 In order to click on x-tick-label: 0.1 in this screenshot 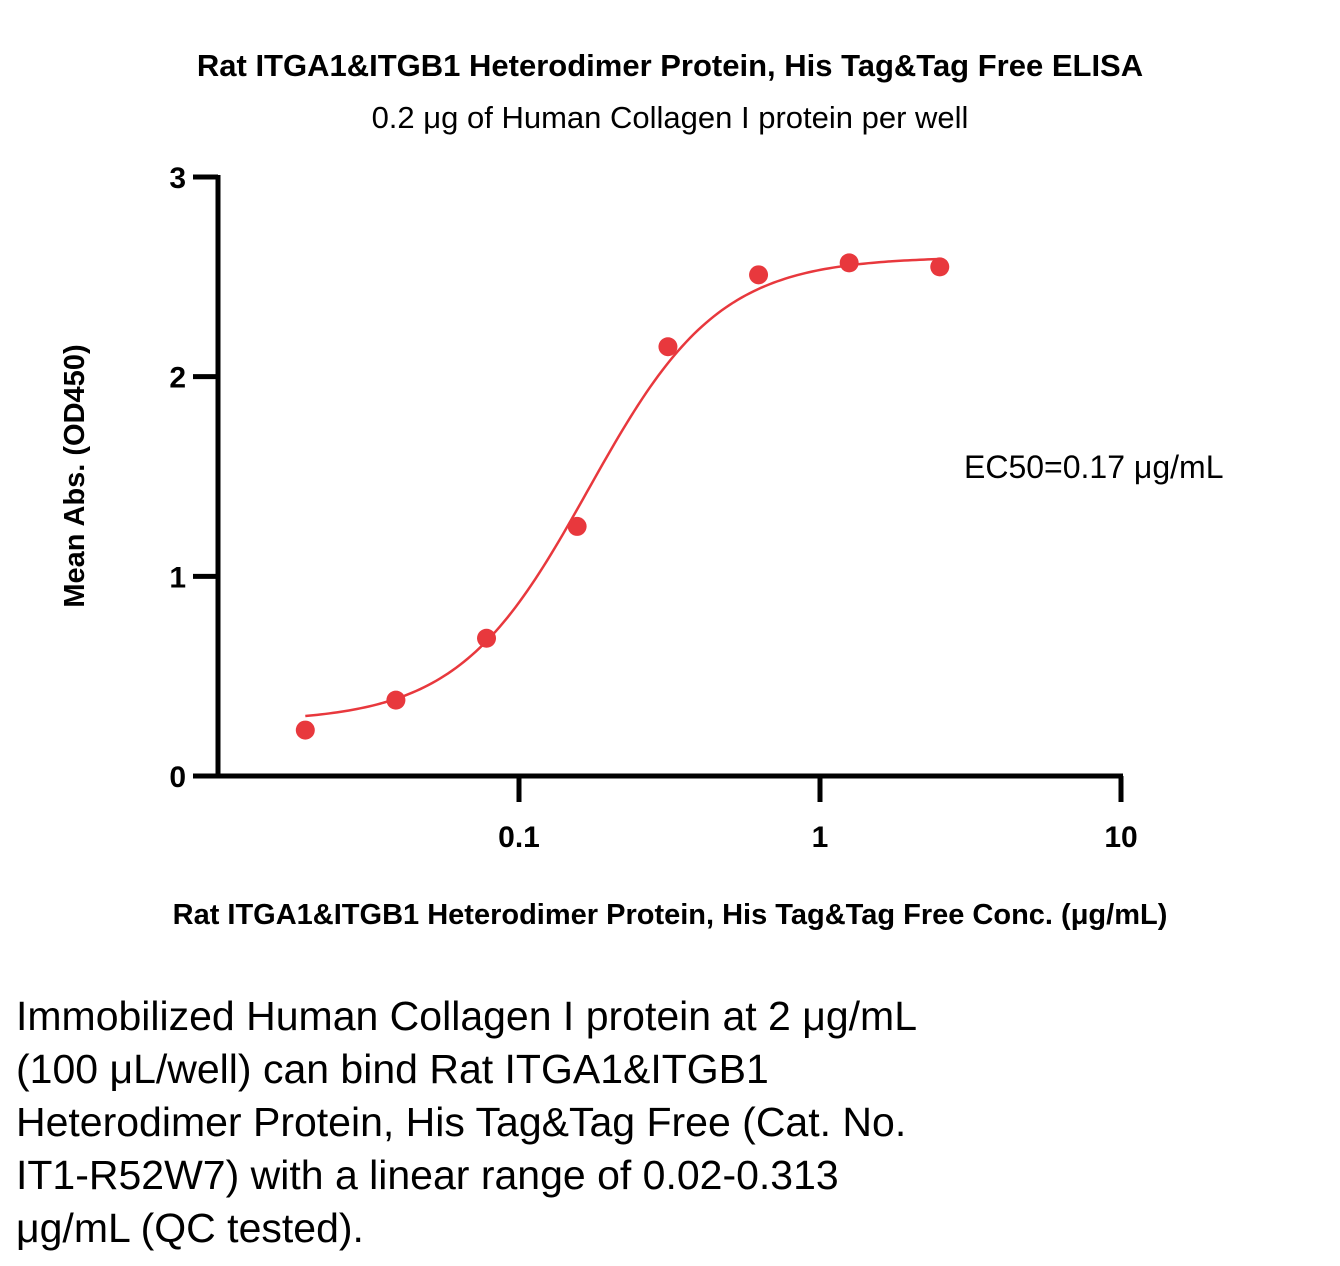, I will do `click(519, 837)`.